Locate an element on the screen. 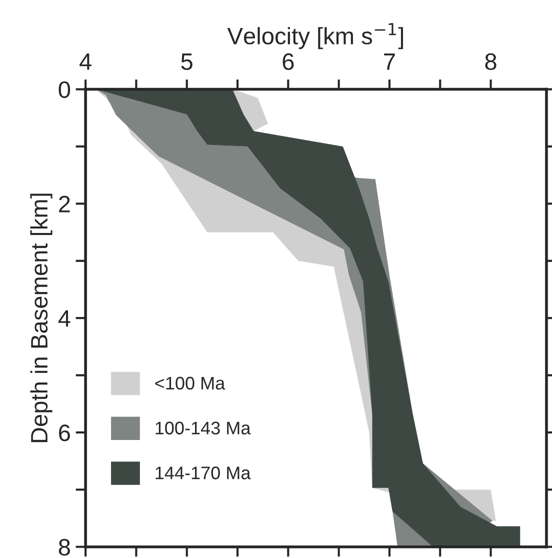 The height and width of the screenshot is (558, 552). y-tick-label: 4 is located at coordinates (64, 318).